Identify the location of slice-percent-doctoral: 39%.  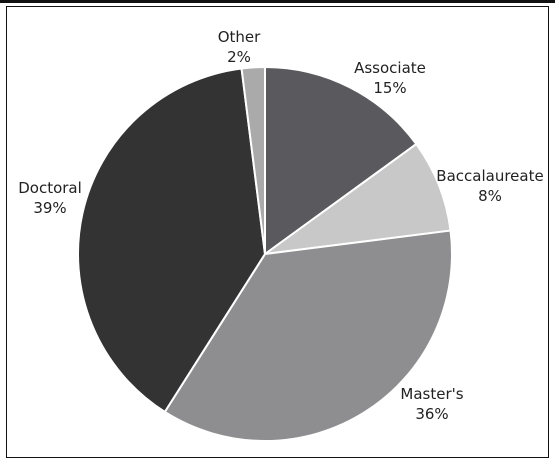
(49, 208).